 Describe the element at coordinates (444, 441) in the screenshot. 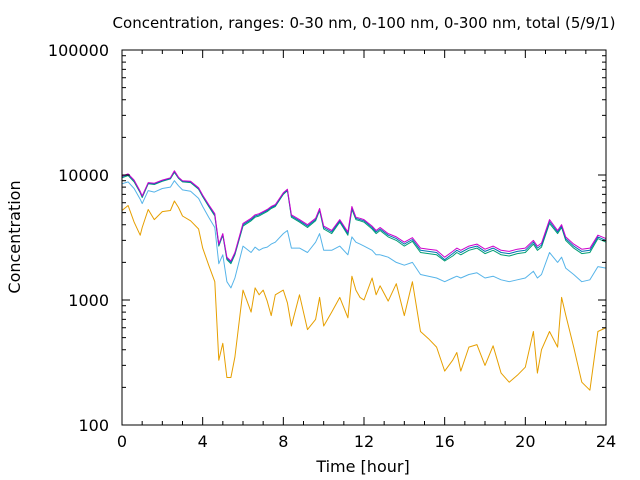

I see `x-tick-label: 16` at that location.